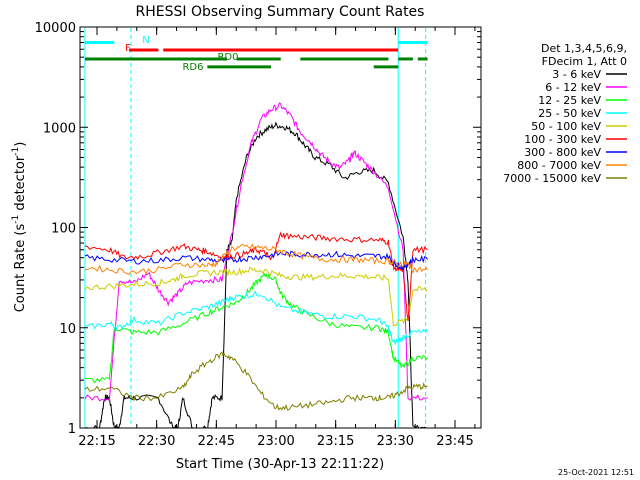  I want to click on y-tick-label-1: 10, so click(67, 329).